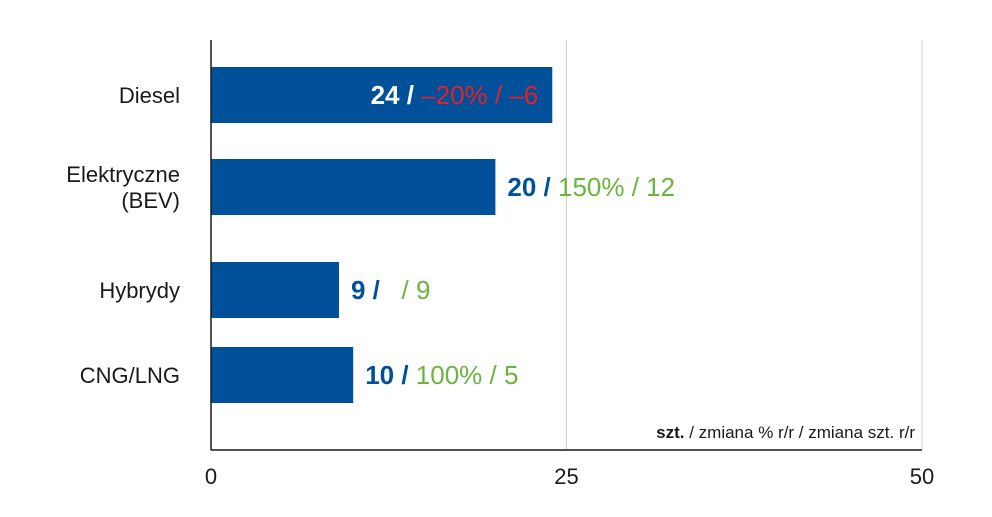 The image size is (992, 517). Describe the element at coordinates (455, 95) in the screenshot. I see `data-label: 24 / –20% / –6` at that location.